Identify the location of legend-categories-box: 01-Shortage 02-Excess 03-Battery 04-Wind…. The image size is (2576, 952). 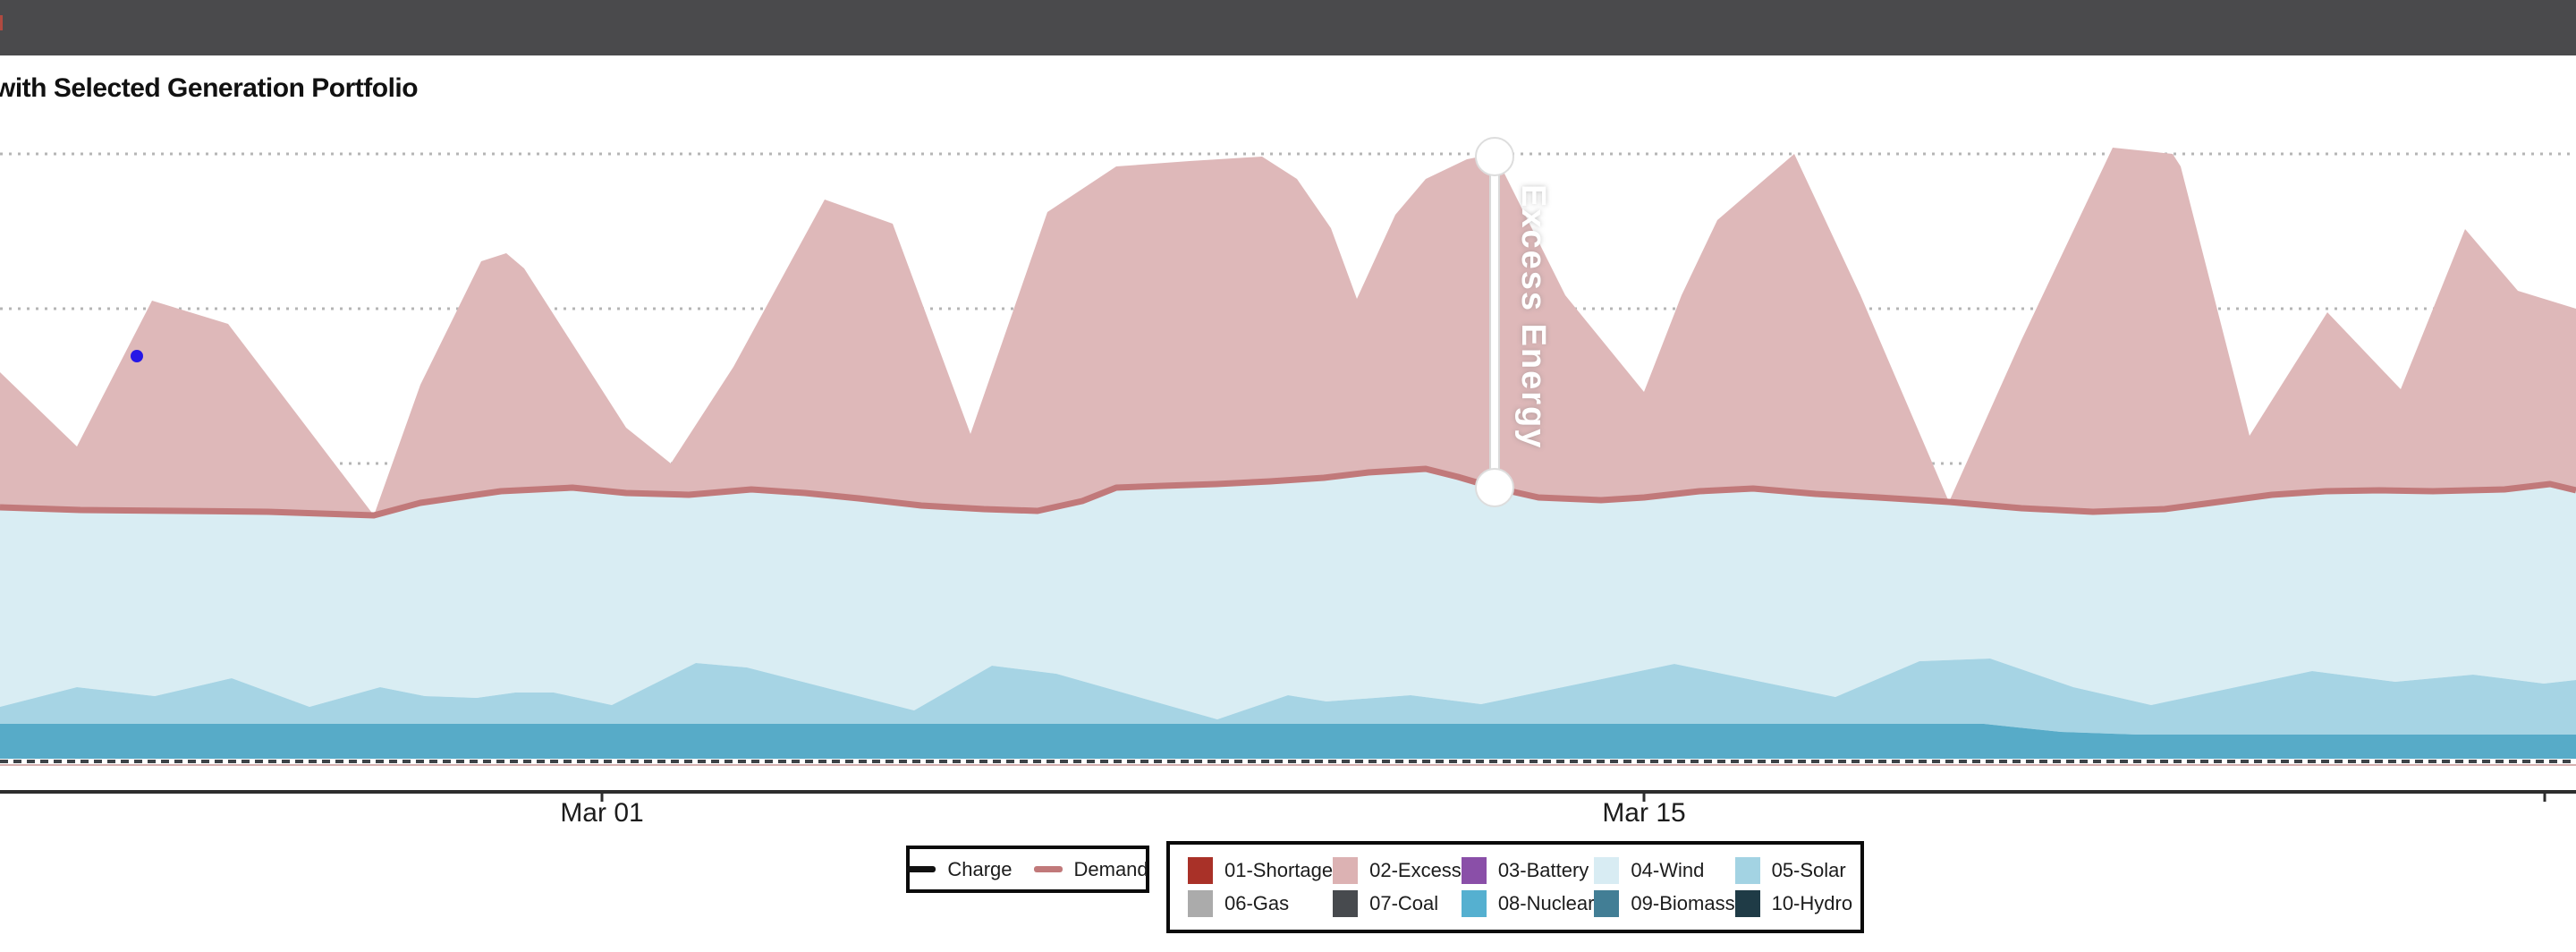
(1515, 887).